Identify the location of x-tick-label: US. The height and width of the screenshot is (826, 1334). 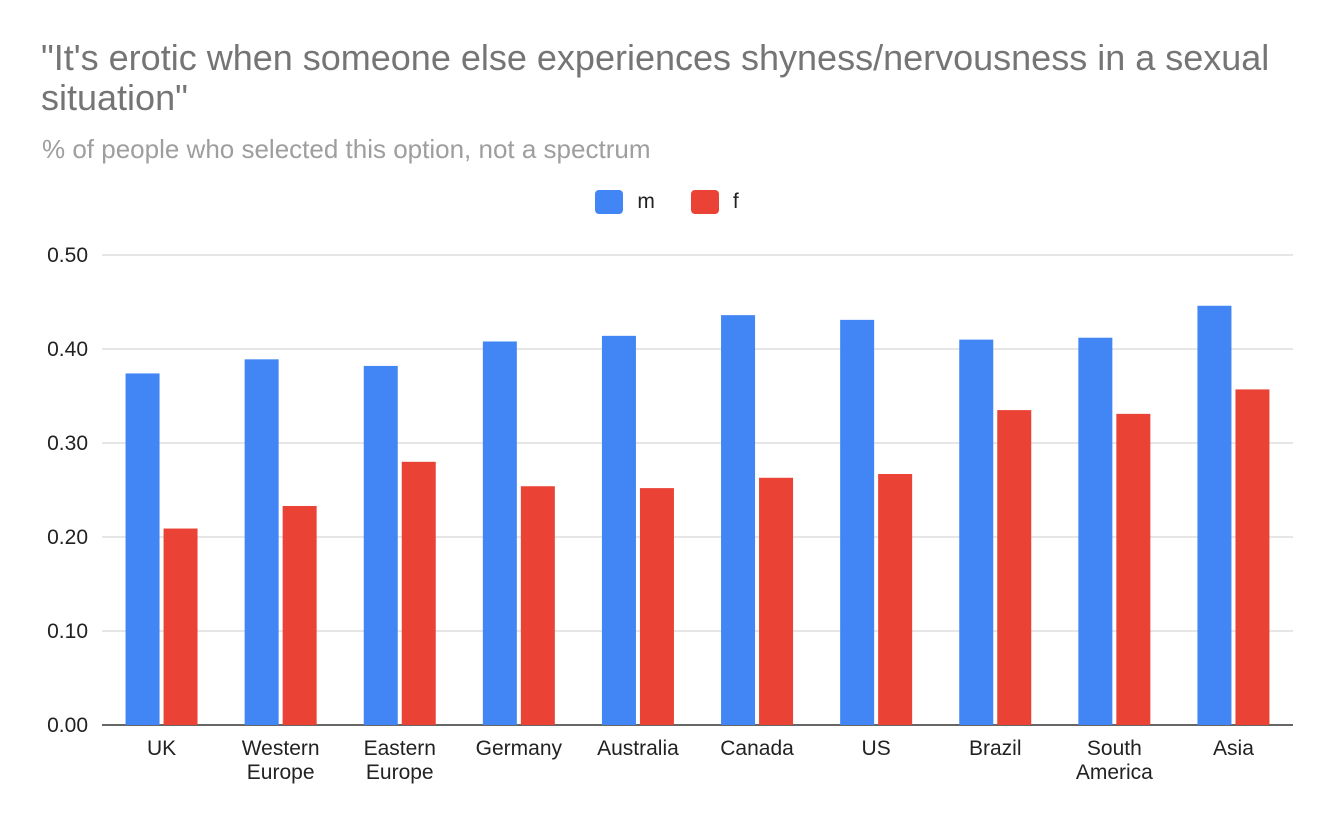
(876, 748).